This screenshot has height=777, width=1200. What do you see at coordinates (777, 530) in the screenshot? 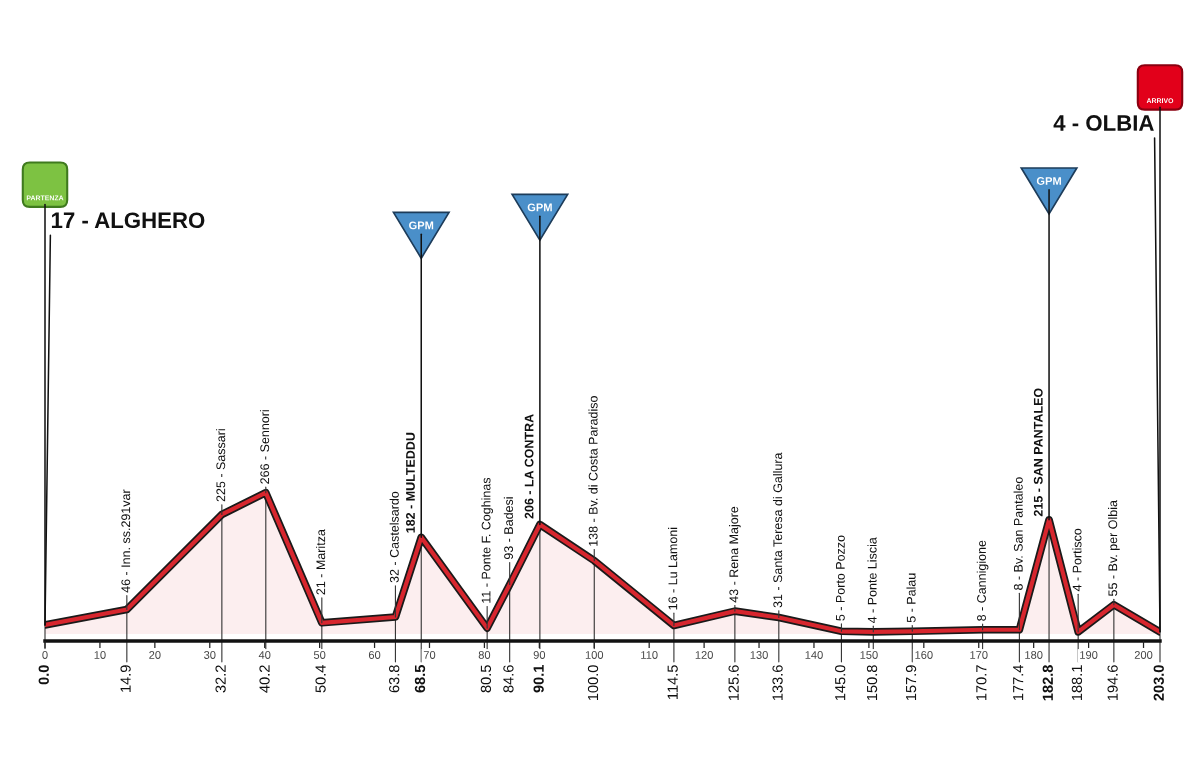
I see `data-label: 31 - Santa Teresa di Gallura` at bounding box center [777, 530].